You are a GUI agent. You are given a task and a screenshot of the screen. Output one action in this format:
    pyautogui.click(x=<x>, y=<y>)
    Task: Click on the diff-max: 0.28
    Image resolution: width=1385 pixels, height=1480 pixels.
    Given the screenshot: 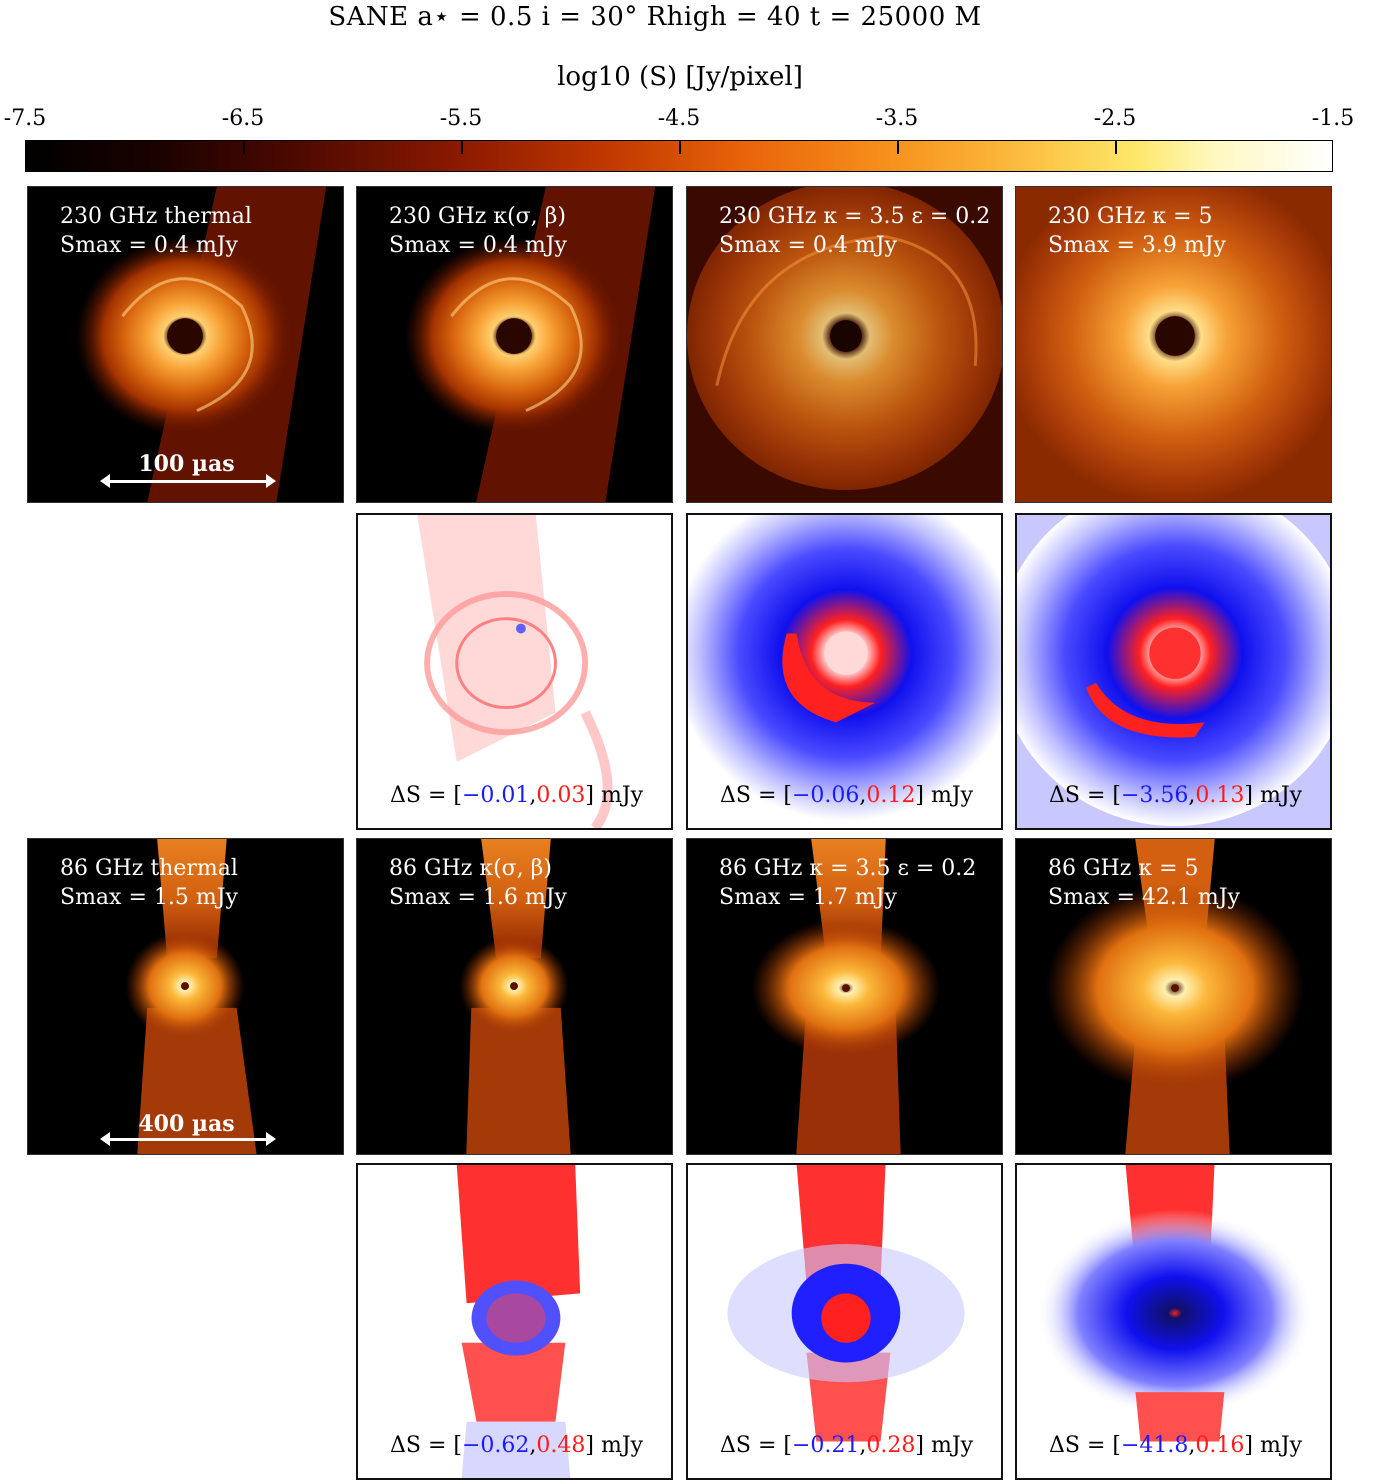 What is the action you would take?
    pyautogui.click(x=891, y=1445)
    